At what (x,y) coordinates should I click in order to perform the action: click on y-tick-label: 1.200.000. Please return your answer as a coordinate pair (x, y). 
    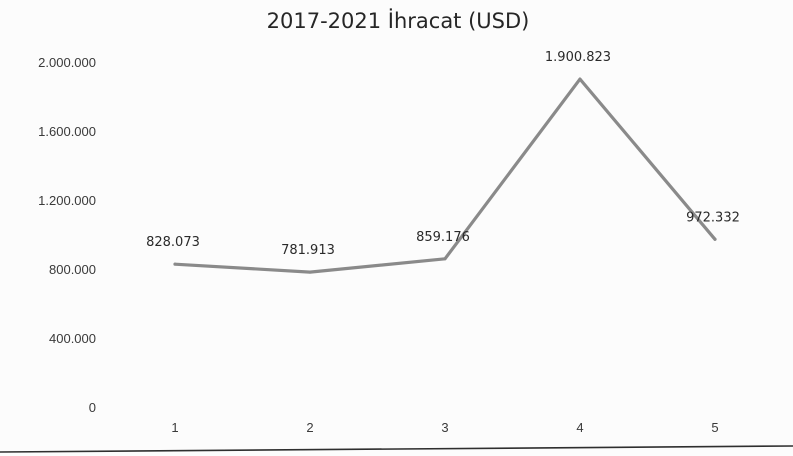
    Looking at the image, I should click on (67, 200).